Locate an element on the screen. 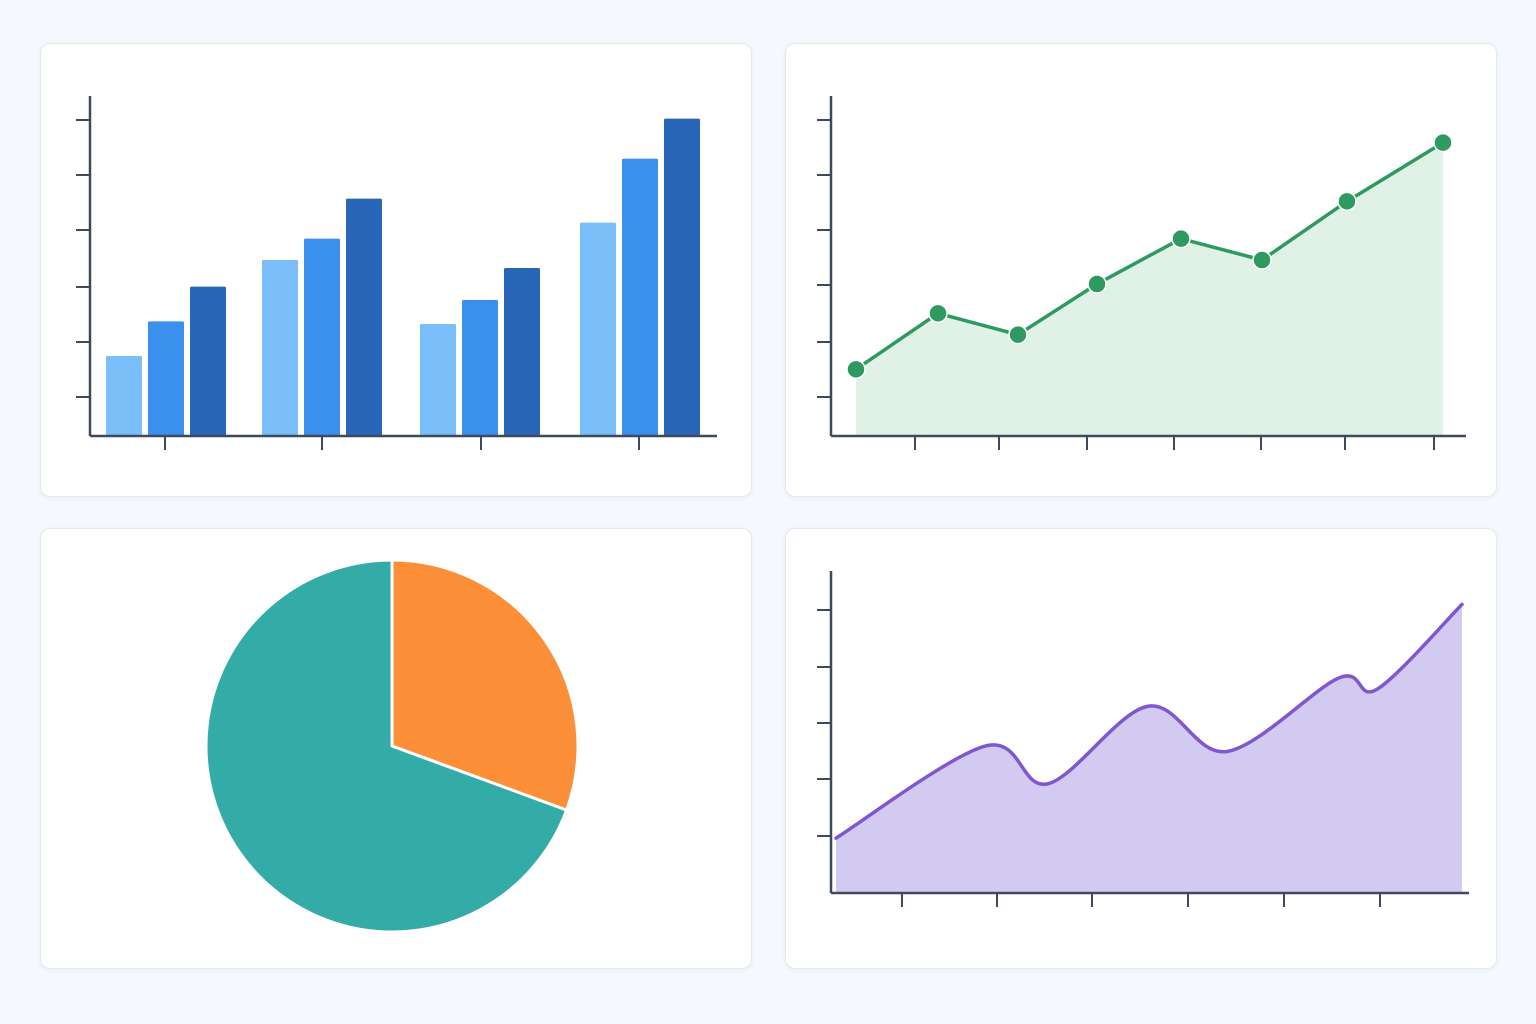 Image resolution: width=1536 pixels, height=1024 pixels. area-chart is located at coordinates (1143, 739).